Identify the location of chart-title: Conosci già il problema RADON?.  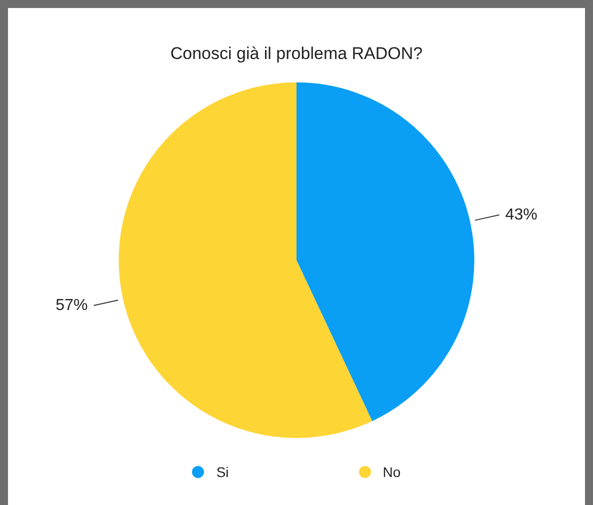
(296, 53).